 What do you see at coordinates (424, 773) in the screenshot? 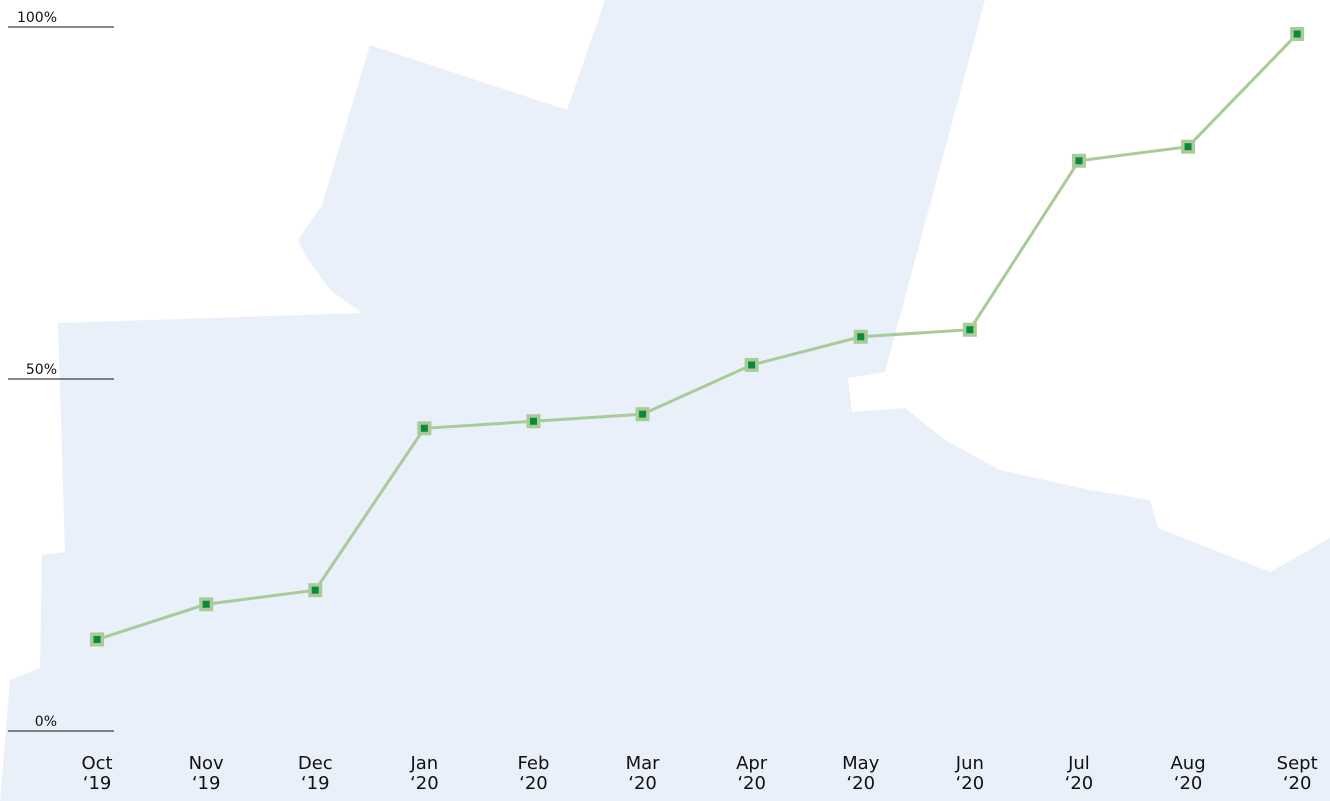
I see `x-tick-label: Jan ‘20` at bounding box center [424, 773].